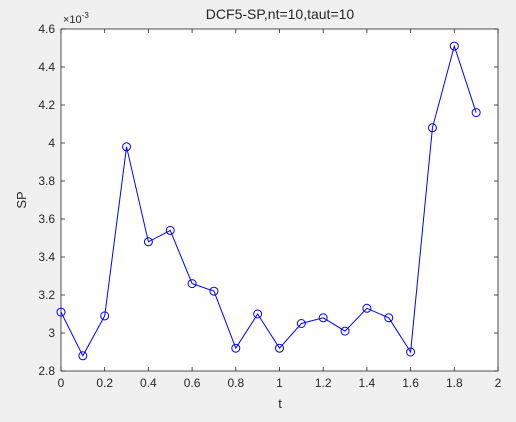  Describe the element at coordinates (323, 383) in the screenshot. I see `x-tick-label: 1.2` at that location.